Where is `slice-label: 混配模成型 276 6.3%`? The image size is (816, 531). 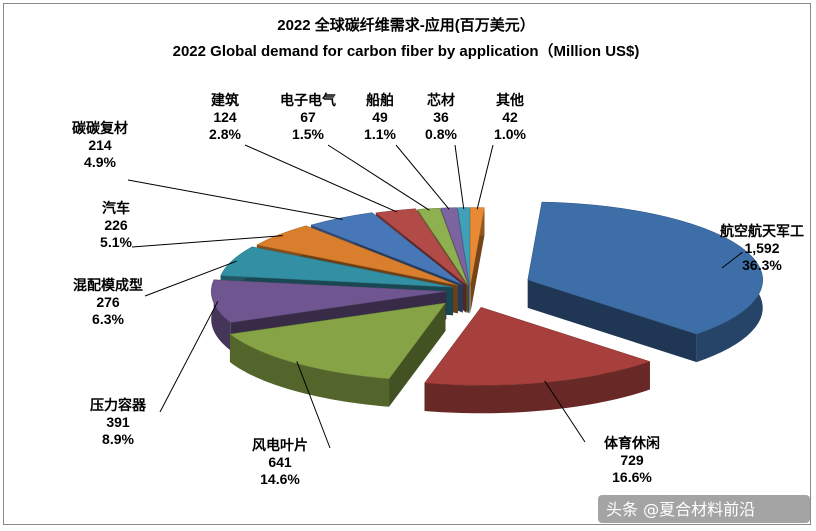
slice-label: 混配模成型 276 6.3% is located at coordinates (108, 302).